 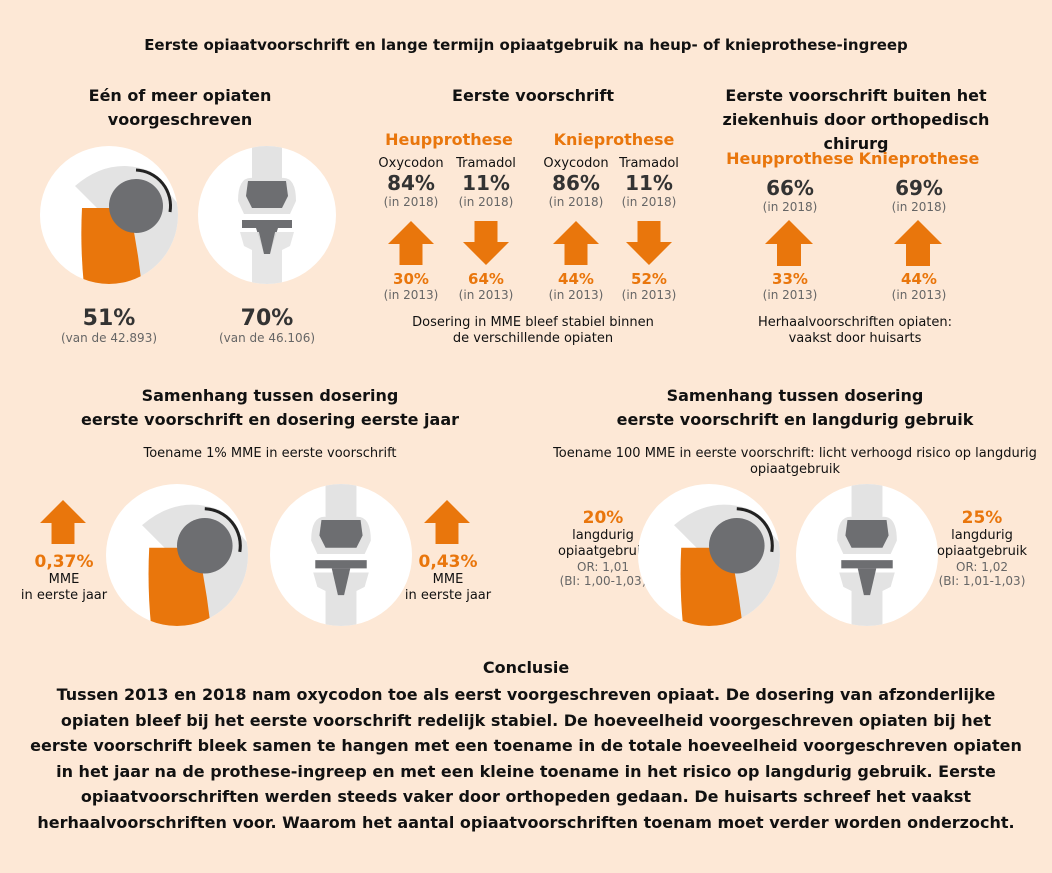 What do you see at coordinates (649, 279) in the screenshot?
I see `value-2013: 52%` at bounding box center [649, 279].